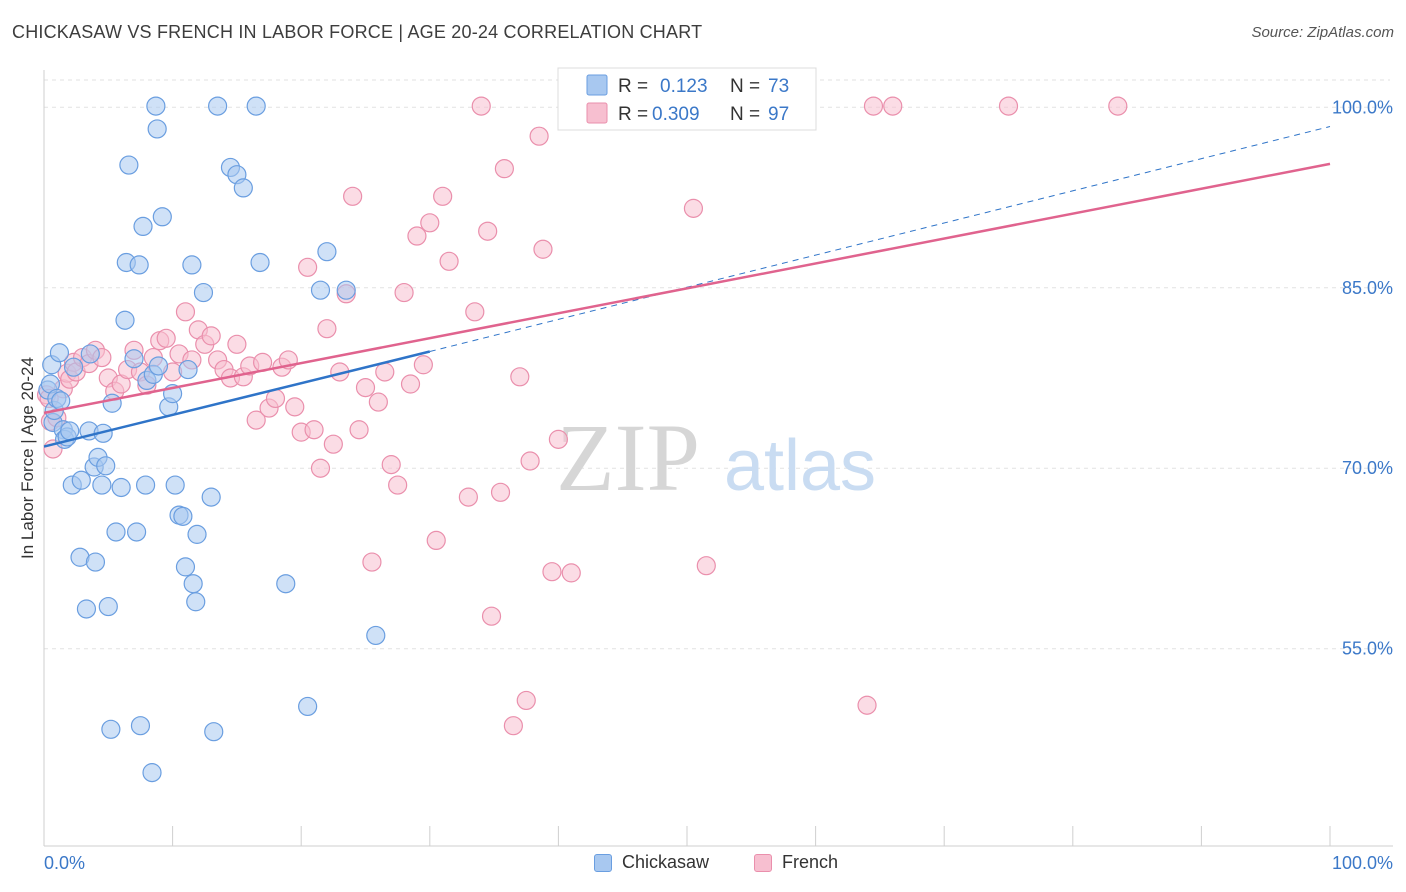  Describe the element at coordinates (1367, 288) in the screenshot. I see `y-tick-label: 85.0%` at that location.